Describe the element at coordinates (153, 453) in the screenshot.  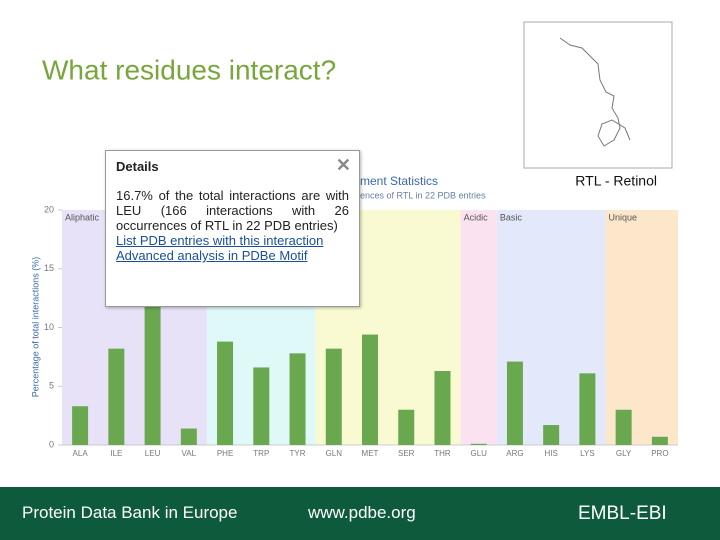
I see `x-tick-label: LEU` at that location.